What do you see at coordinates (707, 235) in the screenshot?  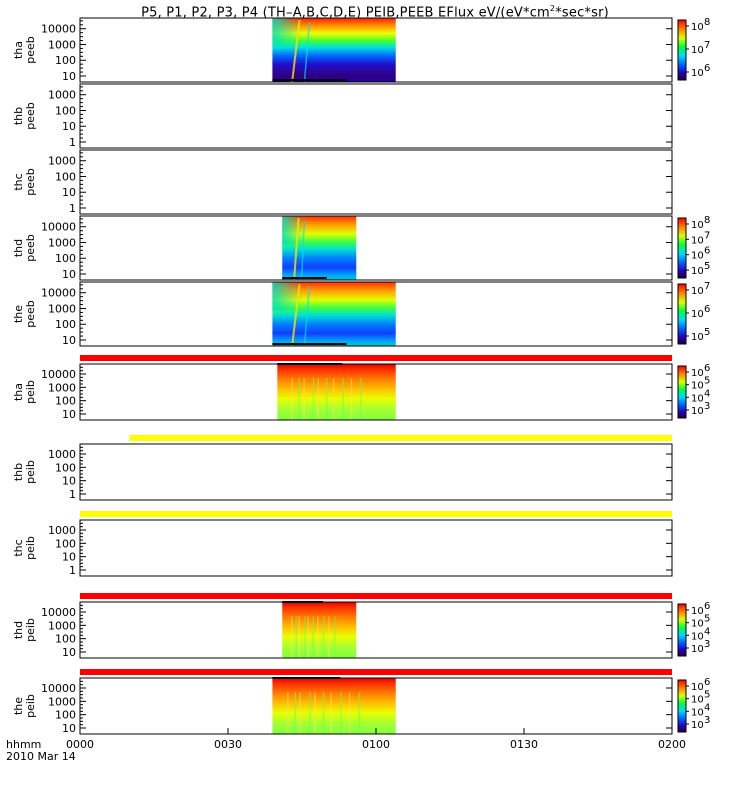 I see `colorbar-exponent: 7` at bounding box center [707, 235].